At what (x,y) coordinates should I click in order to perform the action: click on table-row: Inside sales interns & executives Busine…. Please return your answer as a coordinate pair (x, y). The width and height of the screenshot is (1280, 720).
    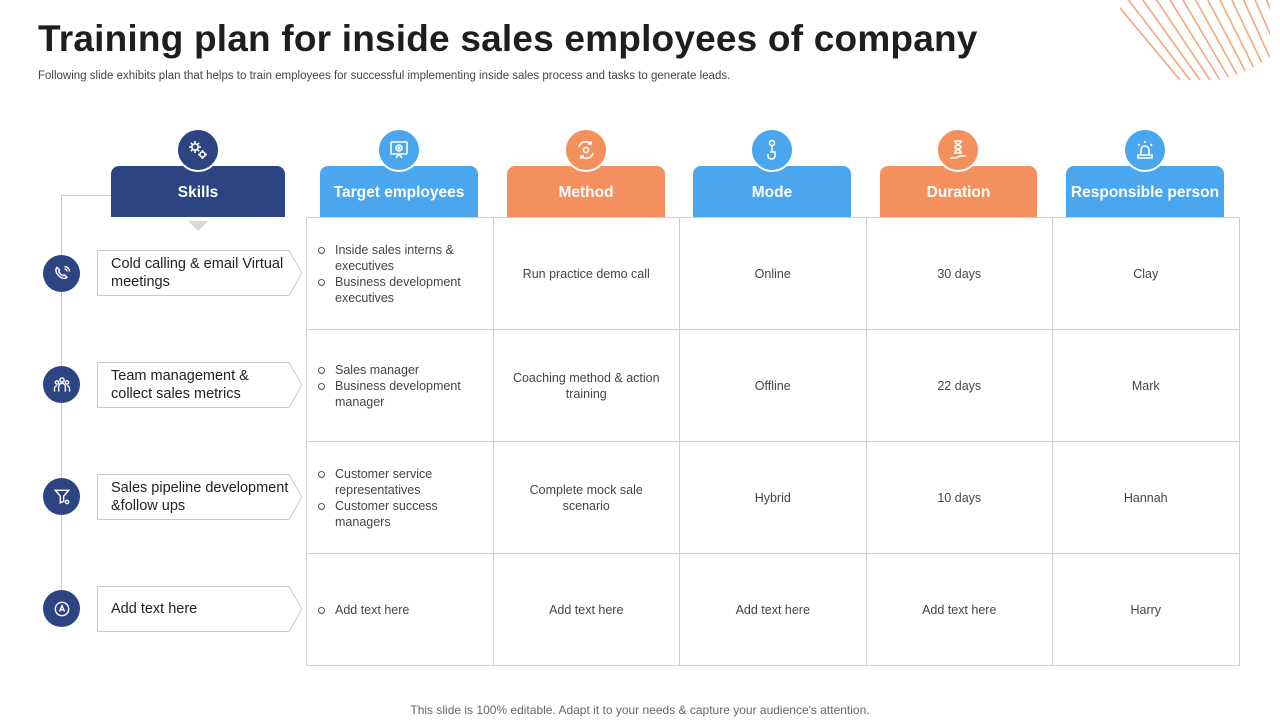
    Looking at the image, I should click on (773, 273).